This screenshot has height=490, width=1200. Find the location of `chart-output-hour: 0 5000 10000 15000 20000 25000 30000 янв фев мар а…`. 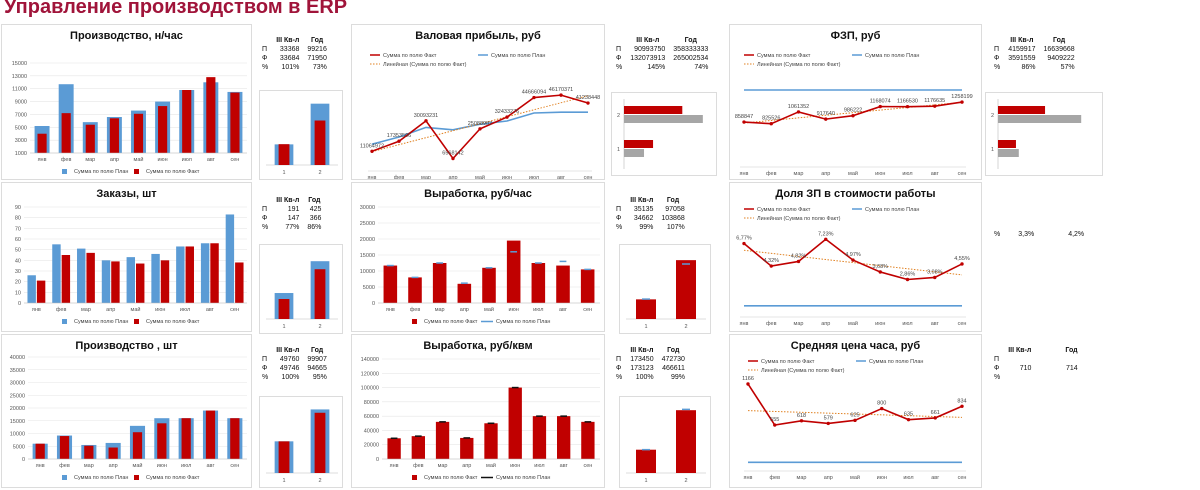

chart-output-hour: 0 5000 10000 15000 20000 25000 30000 янв фев мар а… is located at coordinates (480, 265).